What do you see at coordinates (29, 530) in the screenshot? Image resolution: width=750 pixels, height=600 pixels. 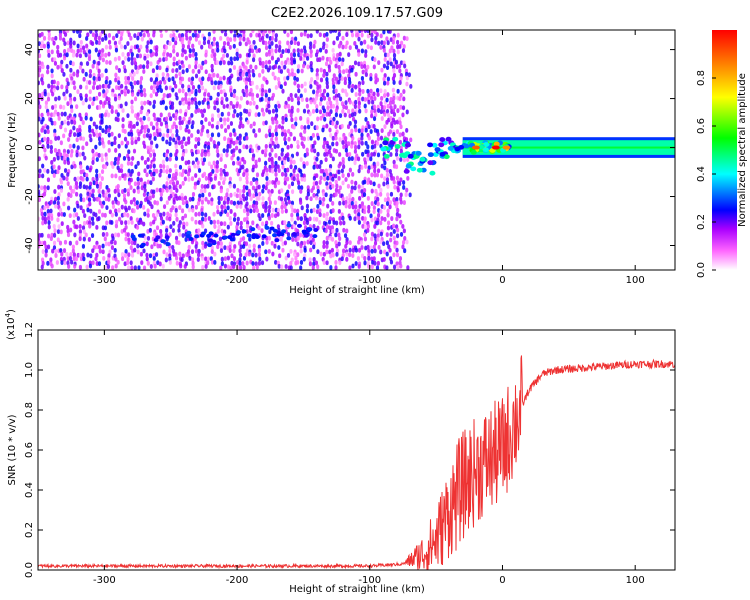 I see `snr-y-tick-label: 0.2` at bounding box center [29, 530].